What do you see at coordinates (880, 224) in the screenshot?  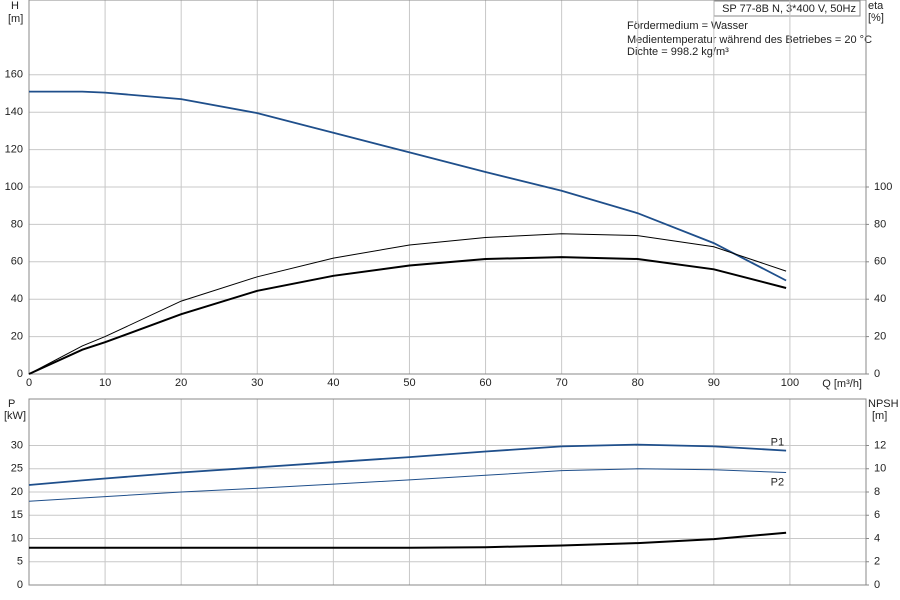 I see `y2-tick-label: 80` at bounding box center [880, 224].